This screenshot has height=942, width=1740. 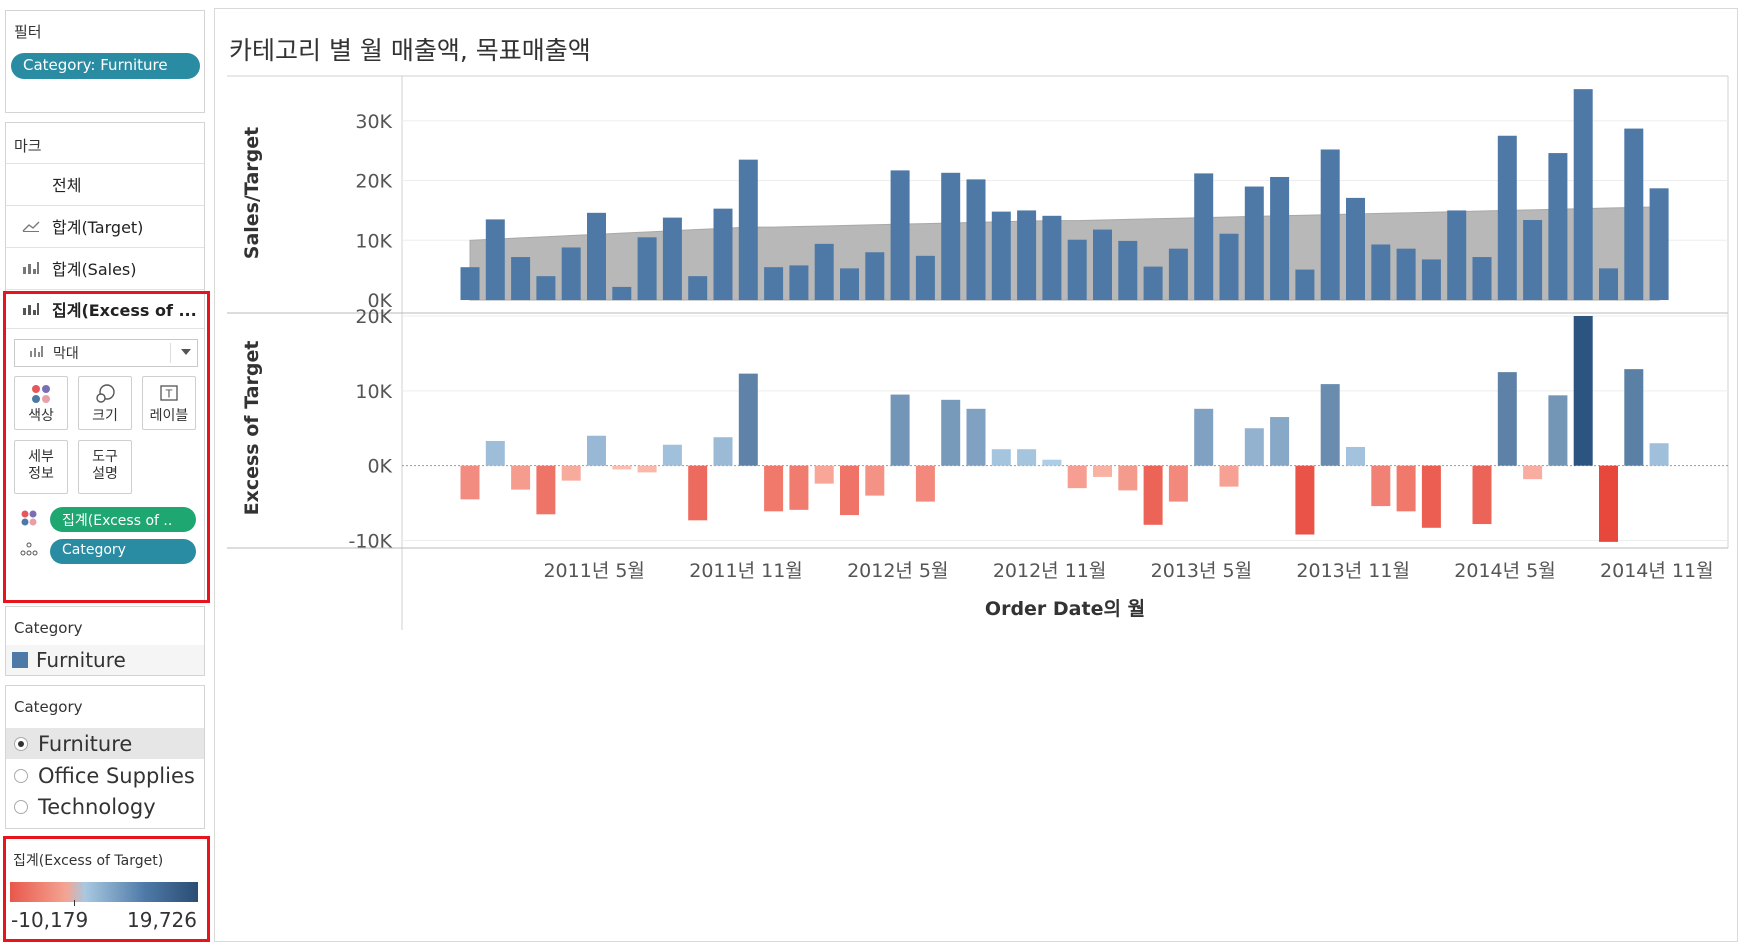 I want to click on bottom-y-tick-label: 20K, so click(x=373, y=317).